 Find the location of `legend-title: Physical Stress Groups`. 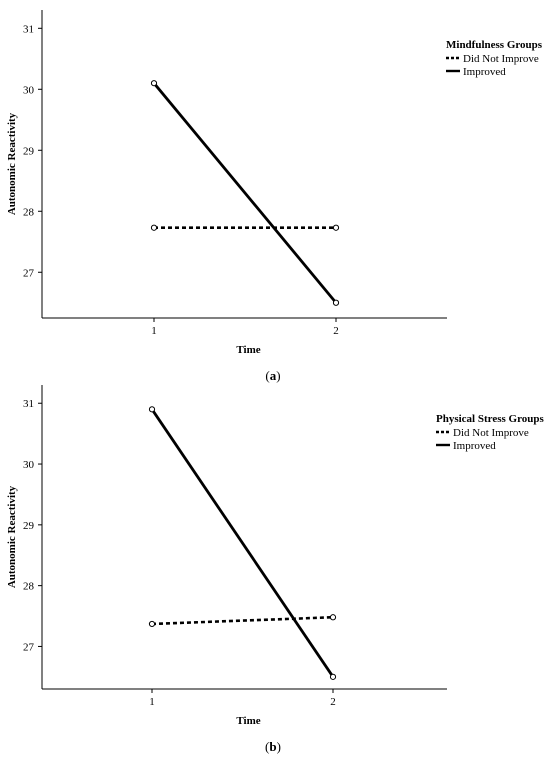

legend-title: Physical Stress Groups is located at coordinates (490, 419).